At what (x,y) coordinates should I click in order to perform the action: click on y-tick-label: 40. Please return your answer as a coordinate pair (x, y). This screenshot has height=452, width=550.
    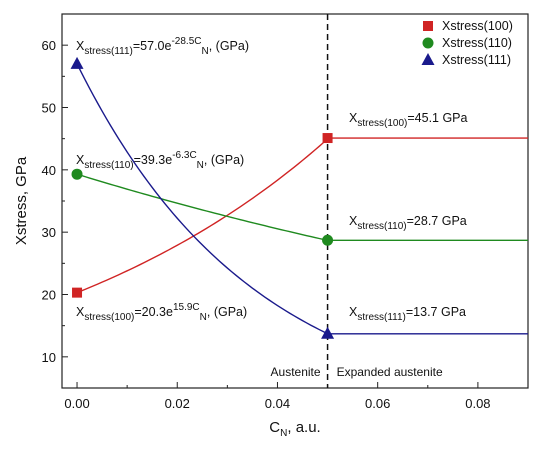
    Looking at the image, I should click on (49, 170).